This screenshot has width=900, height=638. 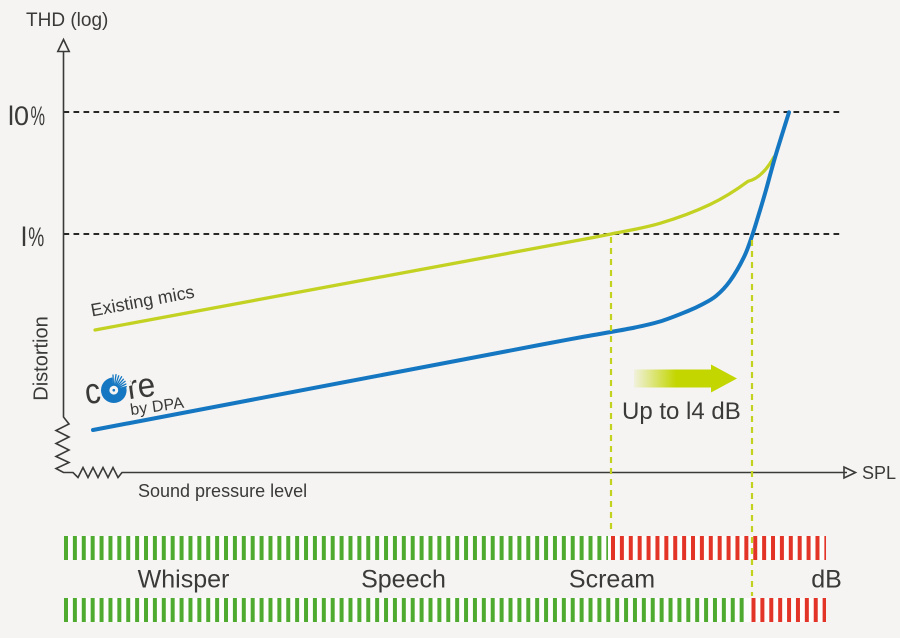 What do you see at coordinates (92, 390) in the screenshot?
I see `svg-text: c` at bounding box center [92, 390].